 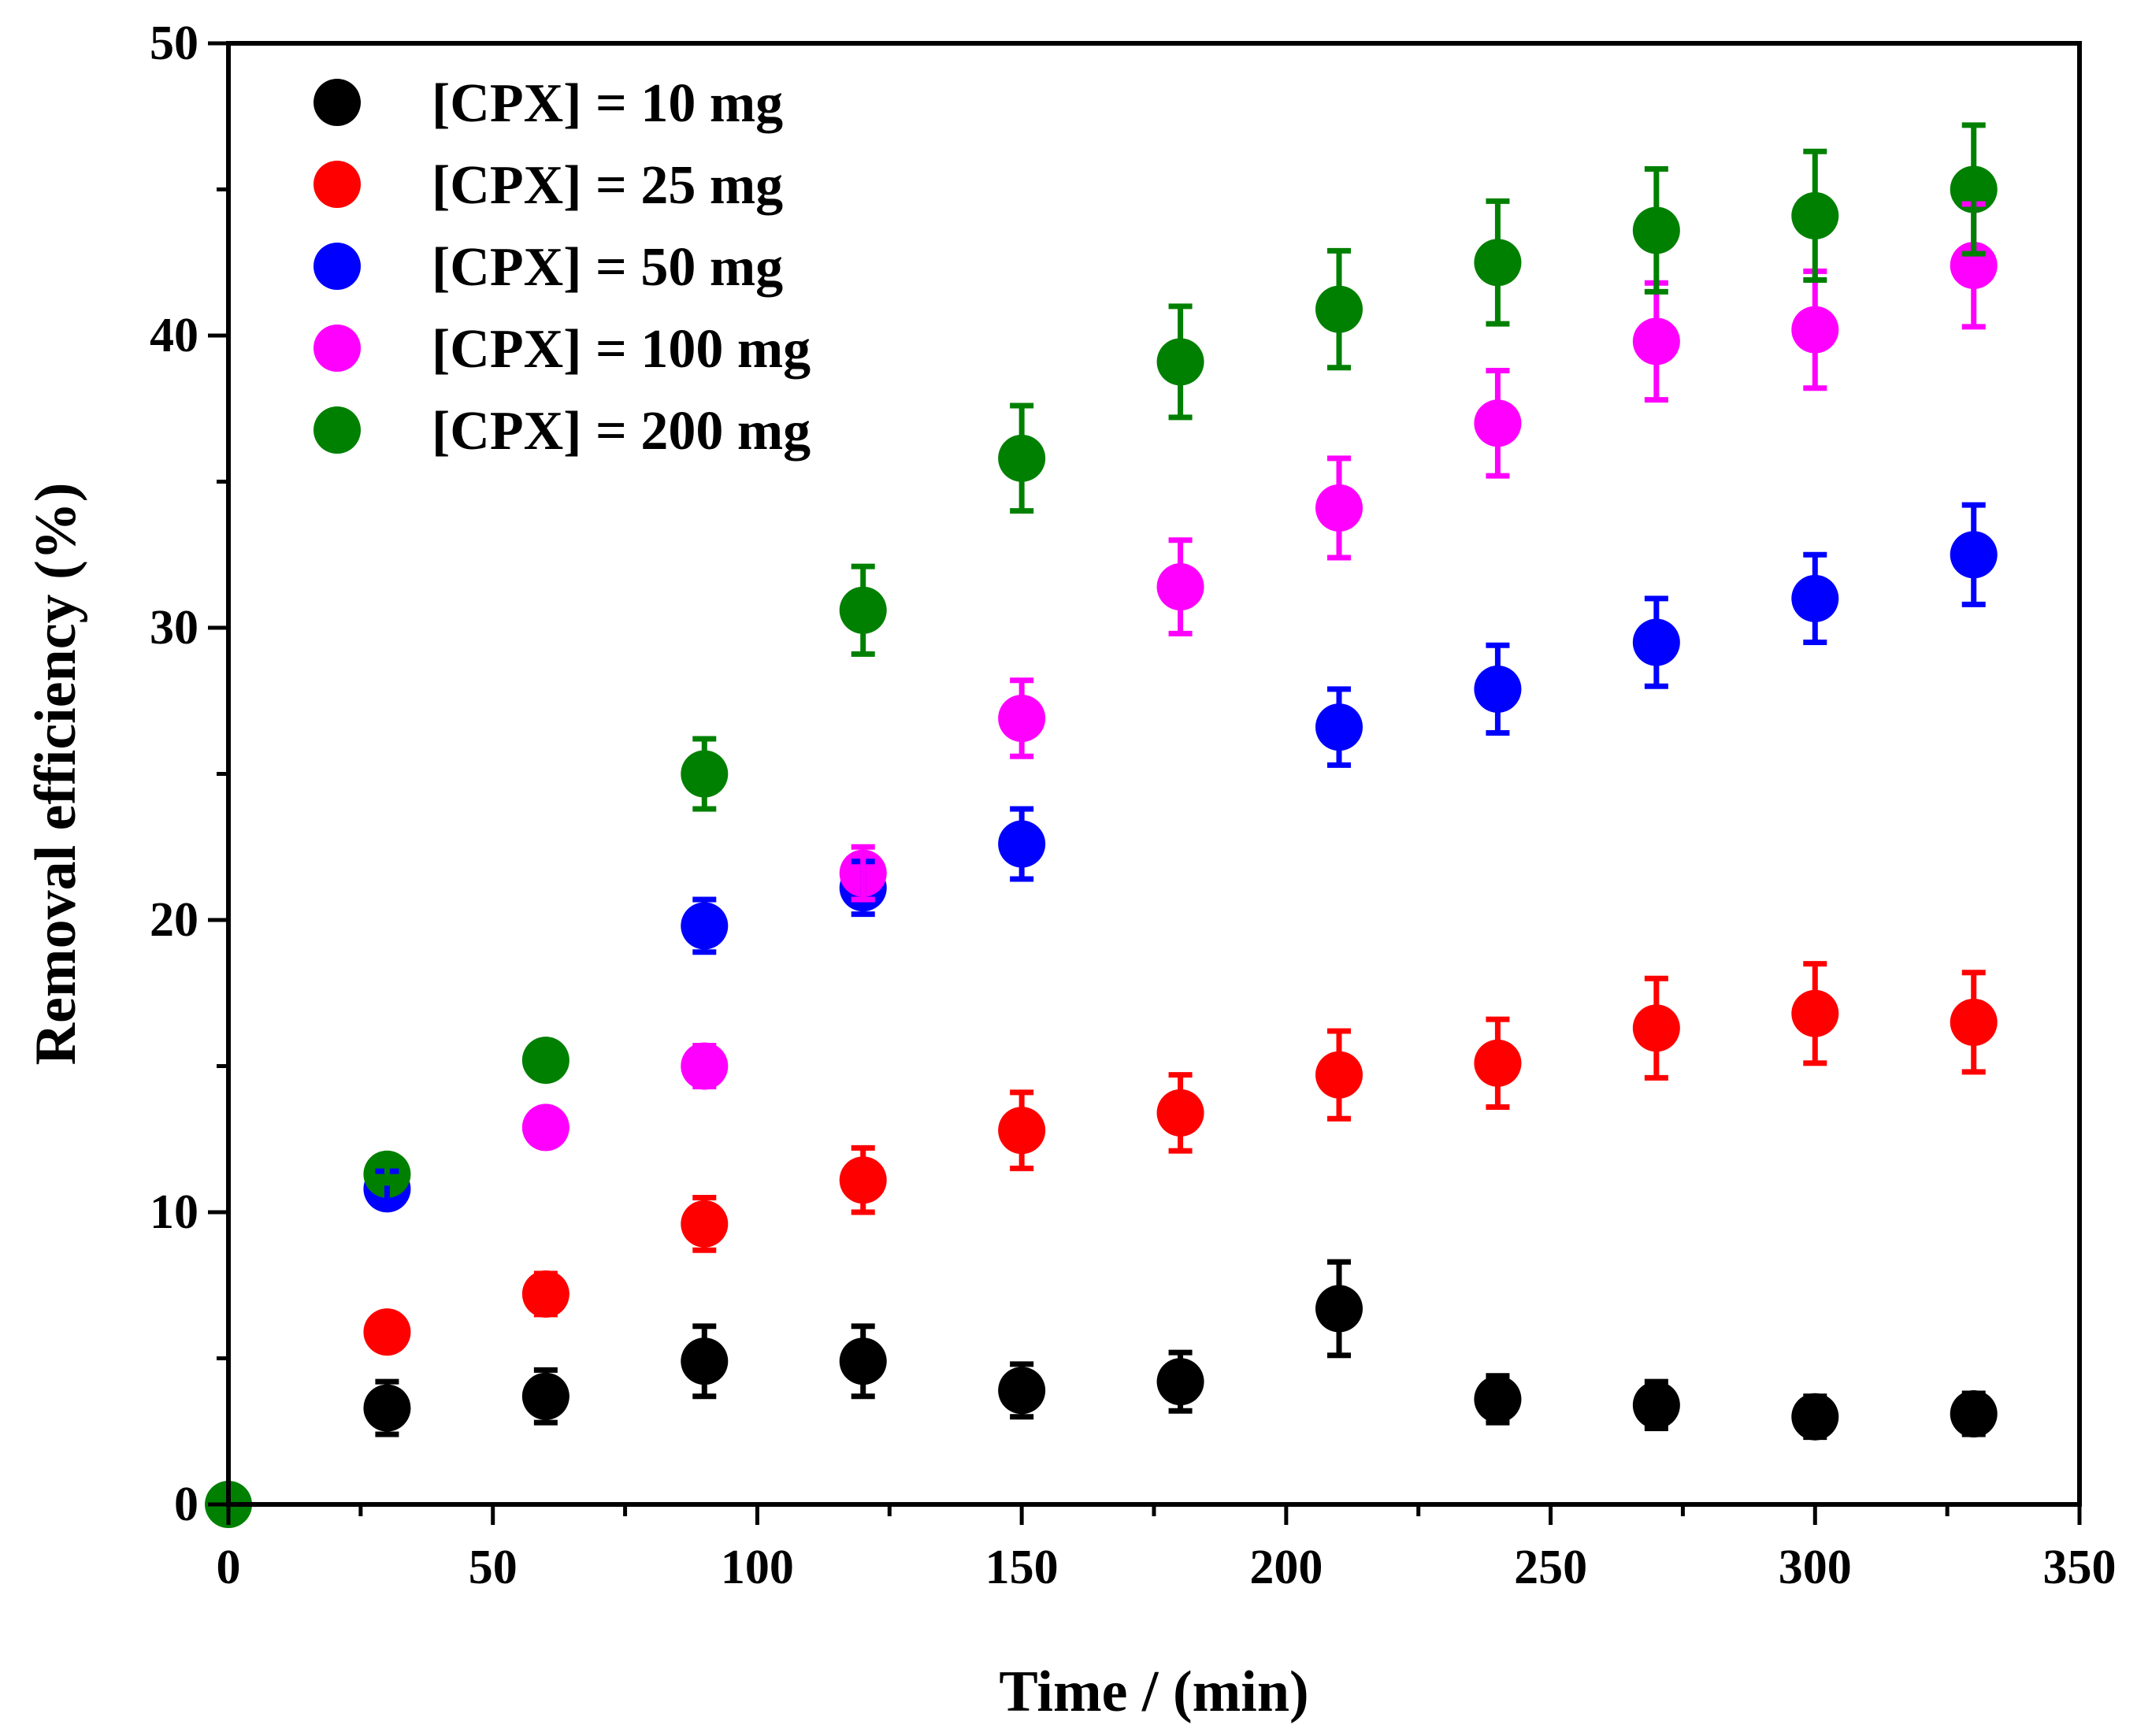 I want to click on y-tick-label: 30, so click(x=174, y=628).